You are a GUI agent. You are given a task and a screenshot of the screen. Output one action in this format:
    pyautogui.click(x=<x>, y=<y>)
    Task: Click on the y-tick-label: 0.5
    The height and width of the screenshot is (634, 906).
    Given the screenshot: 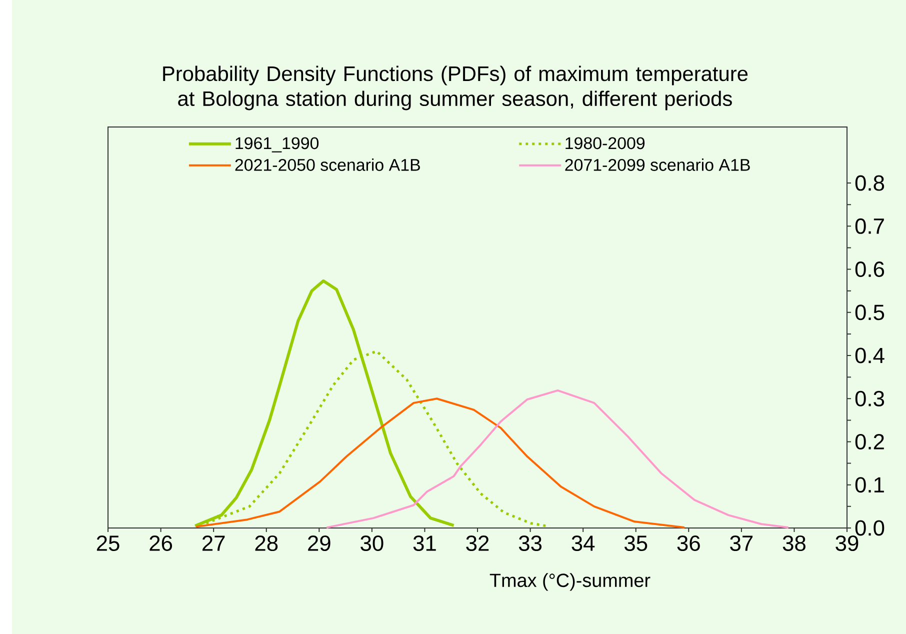 What is the action you would take?
    pyautogui.click(x=869, y=312)
    